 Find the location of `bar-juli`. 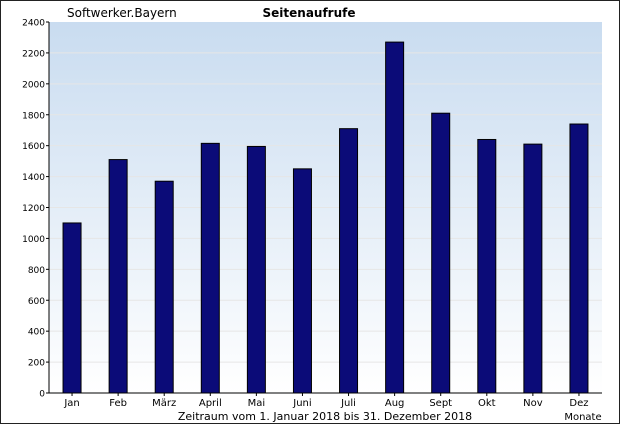

bar-juli is located at coordinates (349, 261).